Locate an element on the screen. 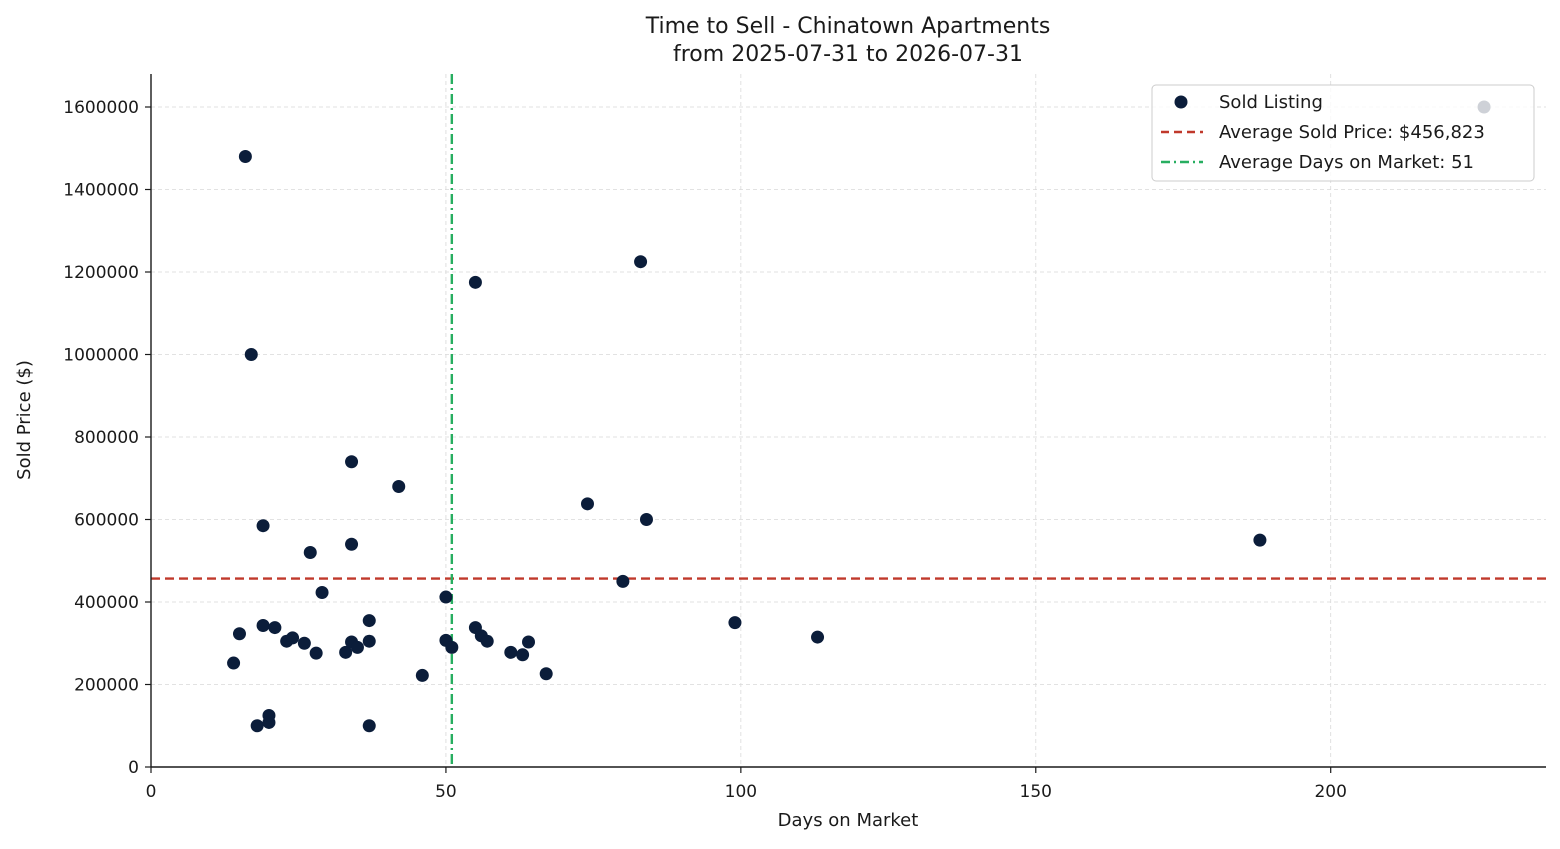 This screenshot has width=1560, height=849. y-tick-label: 1600000 is located at coordinates (101, 108).